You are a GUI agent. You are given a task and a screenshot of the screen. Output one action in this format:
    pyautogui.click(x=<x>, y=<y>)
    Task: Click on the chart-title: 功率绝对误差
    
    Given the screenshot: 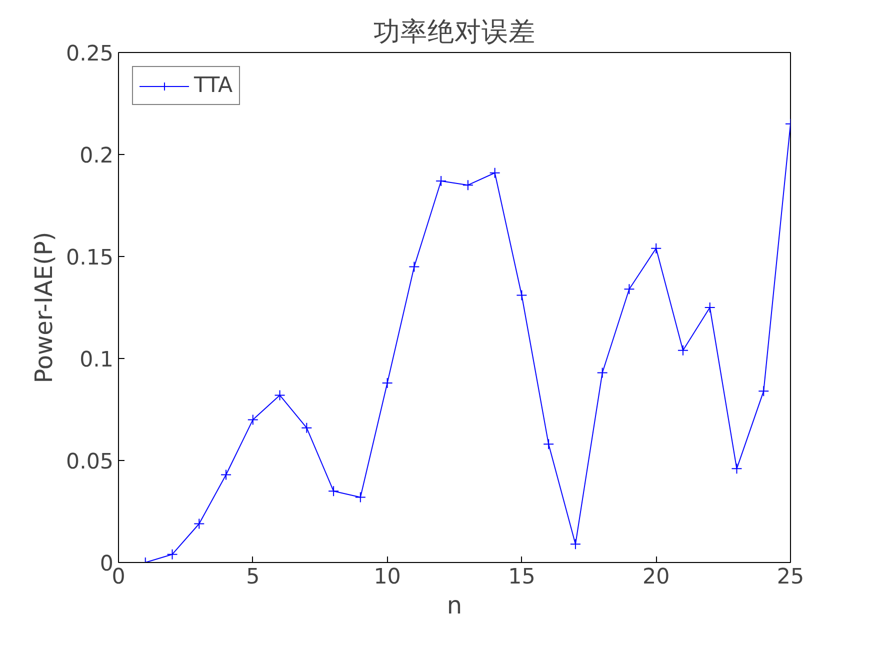 What is the action you would take?
    pyautogui.click(x=455, y=32)
    